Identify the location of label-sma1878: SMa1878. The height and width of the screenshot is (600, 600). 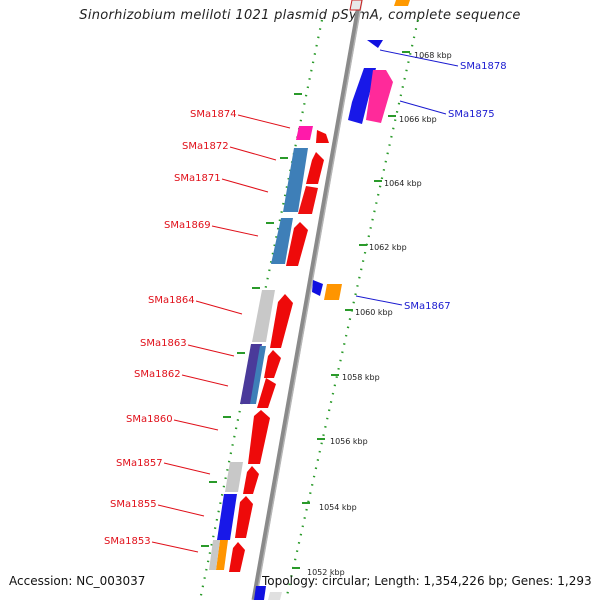
(483, 66).